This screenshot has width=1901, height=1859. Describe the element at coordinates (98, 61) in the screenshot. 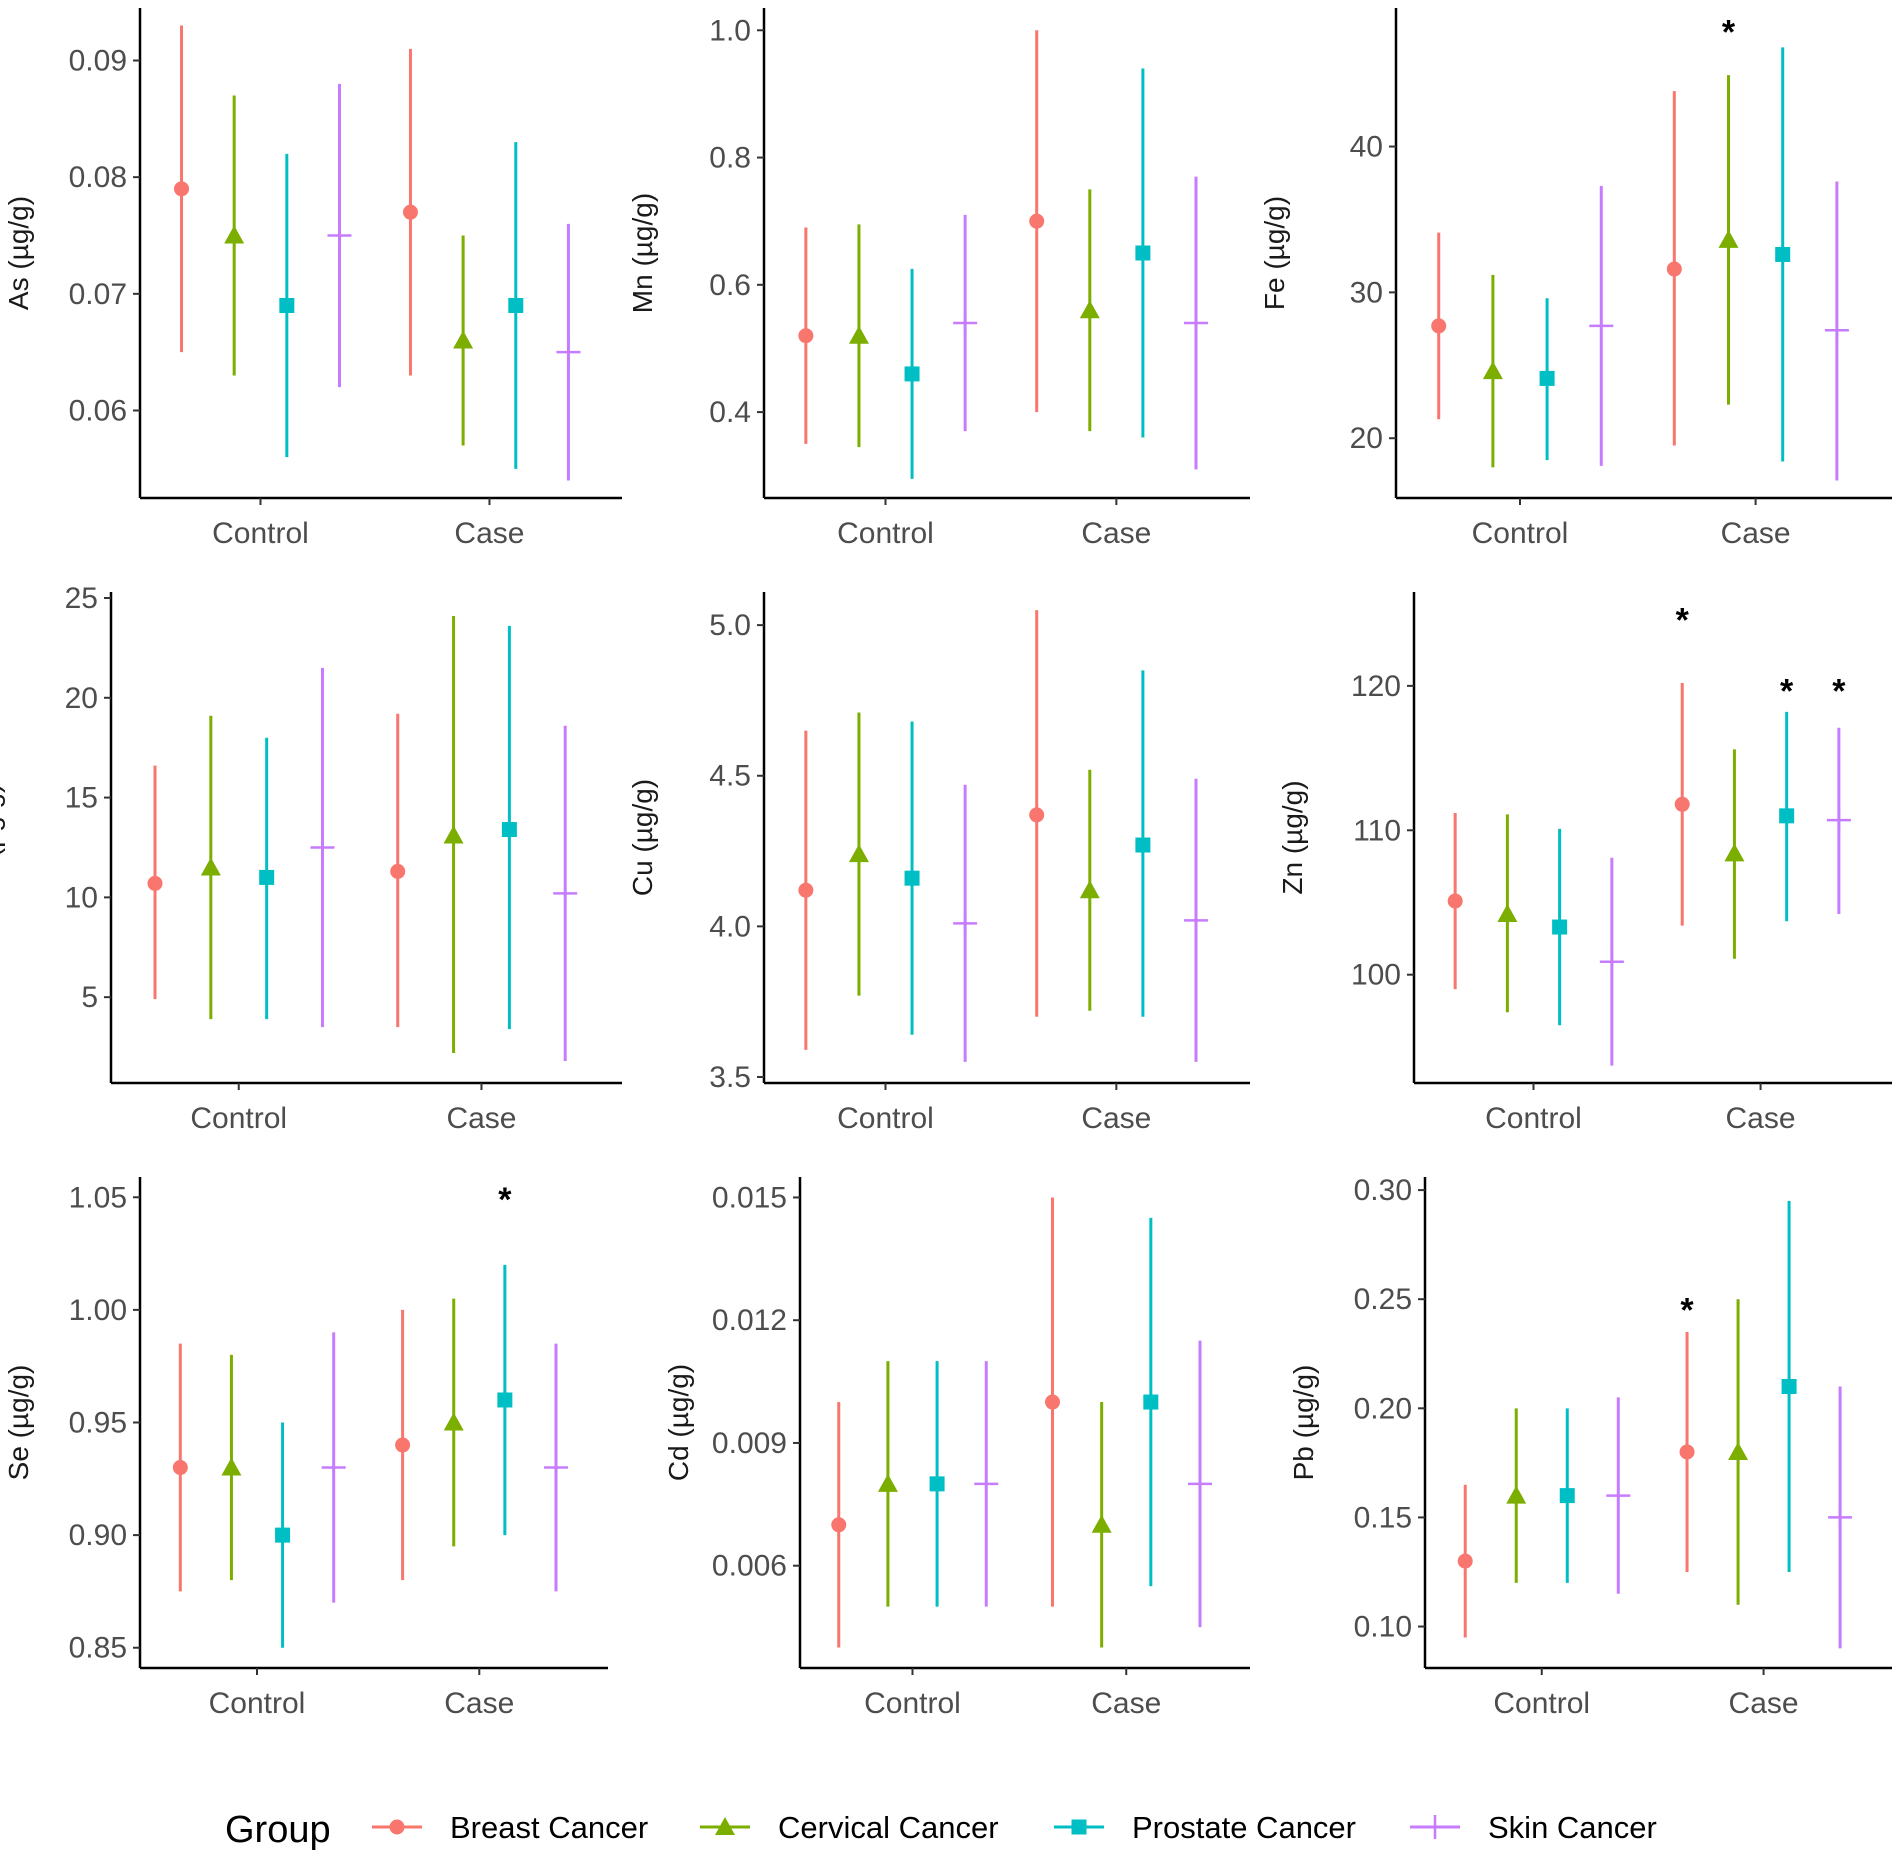

I see `y-tick-label: 0.09` at that location.